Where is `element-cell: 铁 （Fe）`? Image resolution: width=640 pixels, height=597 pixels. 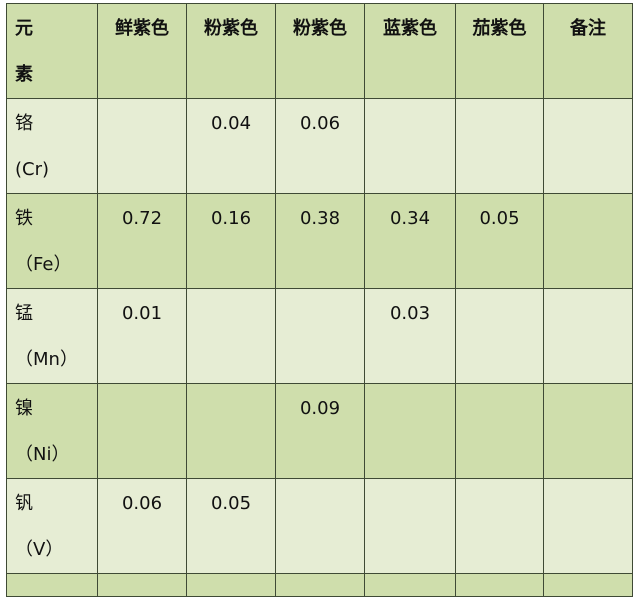
element-cell: 铁 （Fe） is located at coordinates (52, 241).